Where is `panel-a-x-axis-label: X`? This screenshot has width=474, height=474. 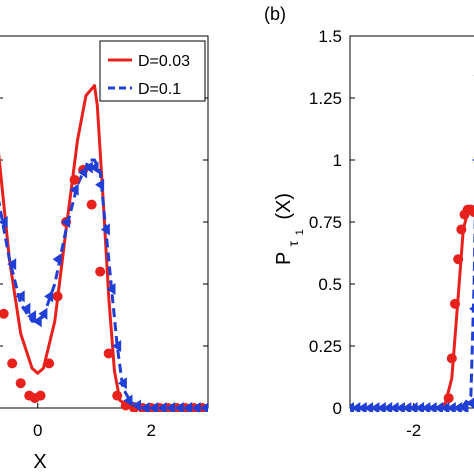
panel-a-x-axis-label: X is located at coordinates (39, 462).